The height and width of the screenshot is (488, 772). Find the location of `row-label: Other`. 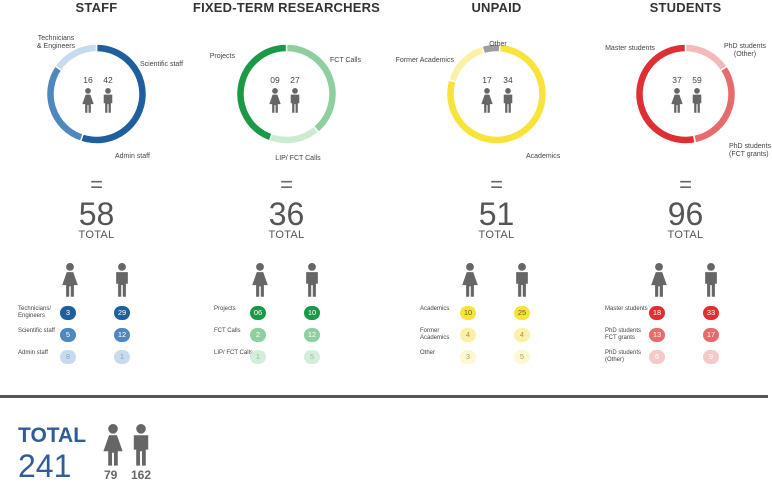

row-label: Other is located at coordinates (428, 353).